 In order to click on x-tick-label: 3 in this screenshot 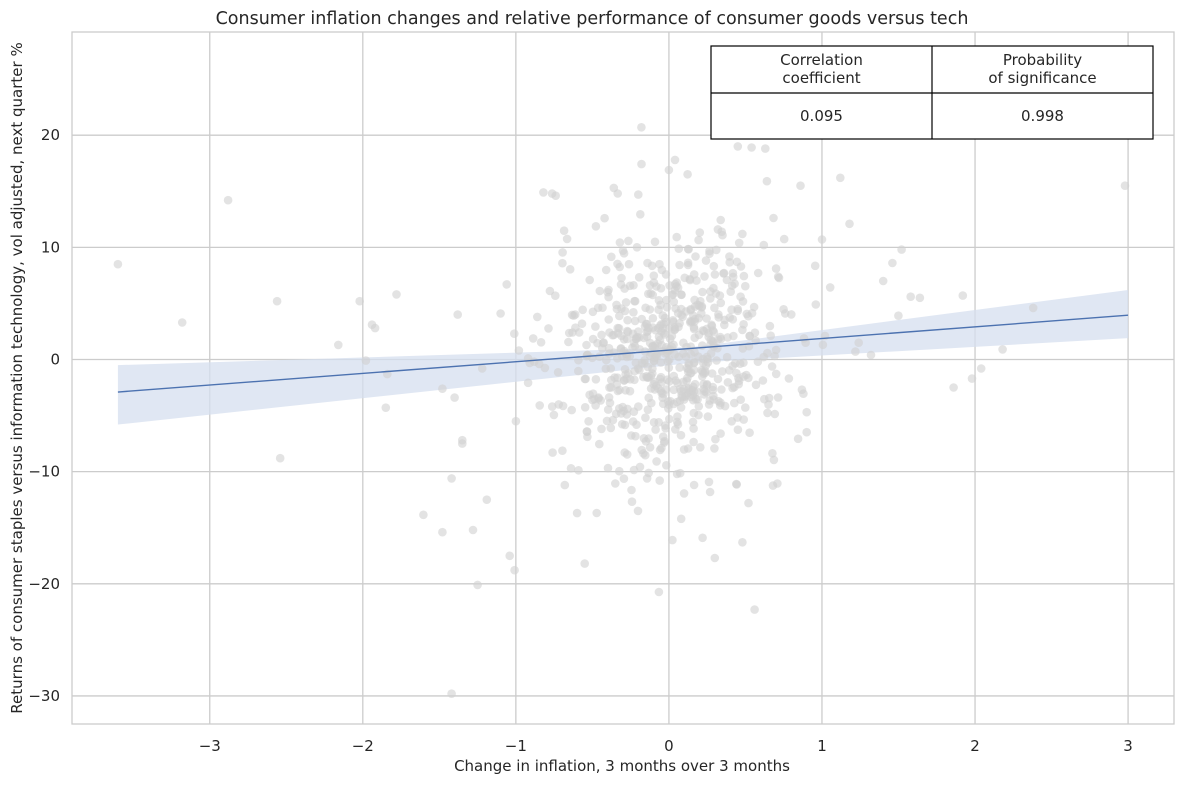, I will do `click(1128, 746)`.